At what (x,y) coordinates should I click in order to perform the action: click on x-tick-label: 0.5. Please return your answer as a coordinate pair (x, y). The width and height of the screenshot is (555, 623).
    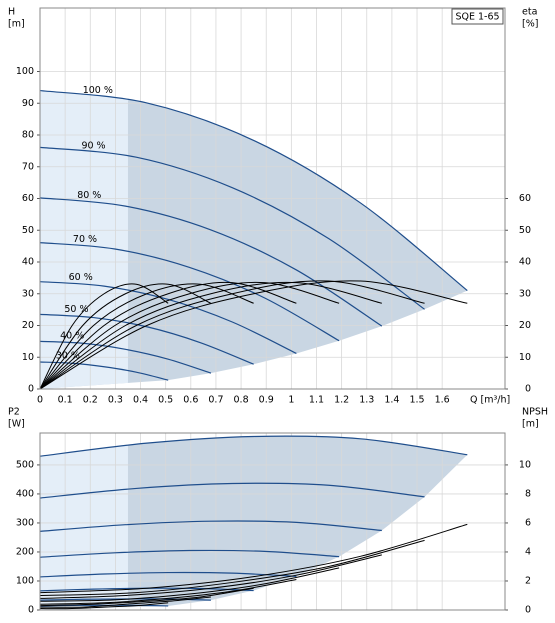
    Looking at the image, I should click on (165, 400).